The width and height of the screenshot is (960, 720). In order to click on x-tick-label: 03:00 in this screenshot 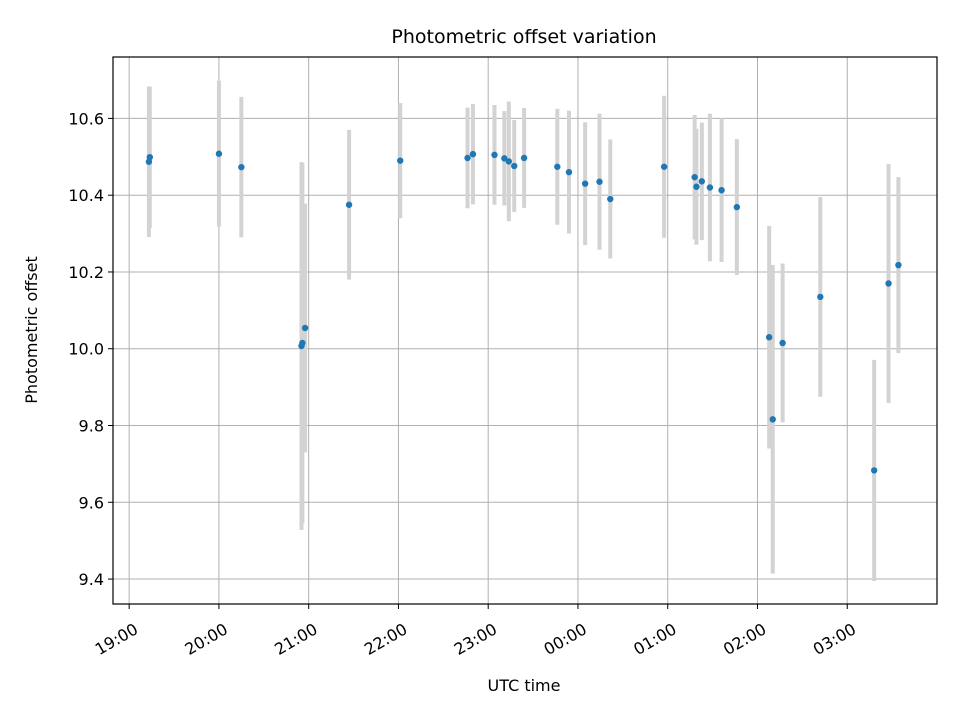, I will do `click(834, 639)`.